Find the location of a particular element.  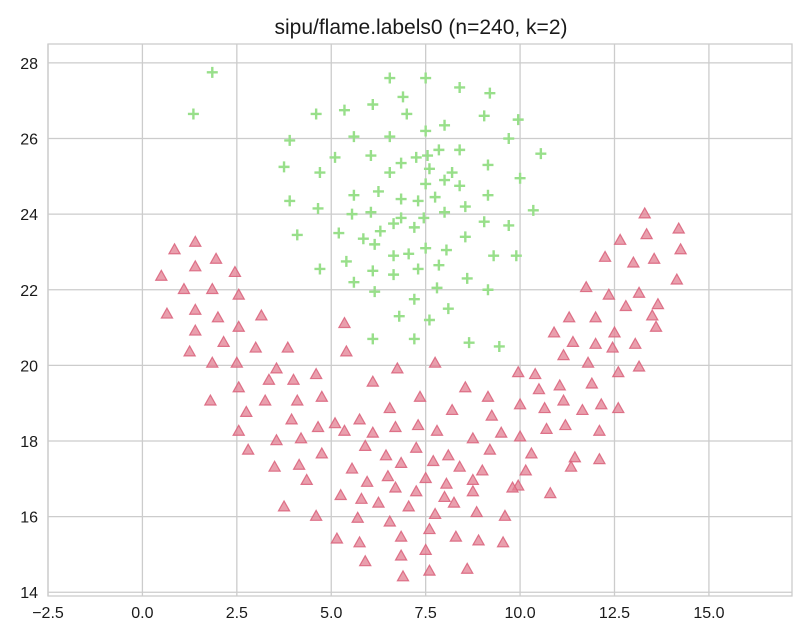

y-tick-label: 26 is located at coordinates (29, 140).